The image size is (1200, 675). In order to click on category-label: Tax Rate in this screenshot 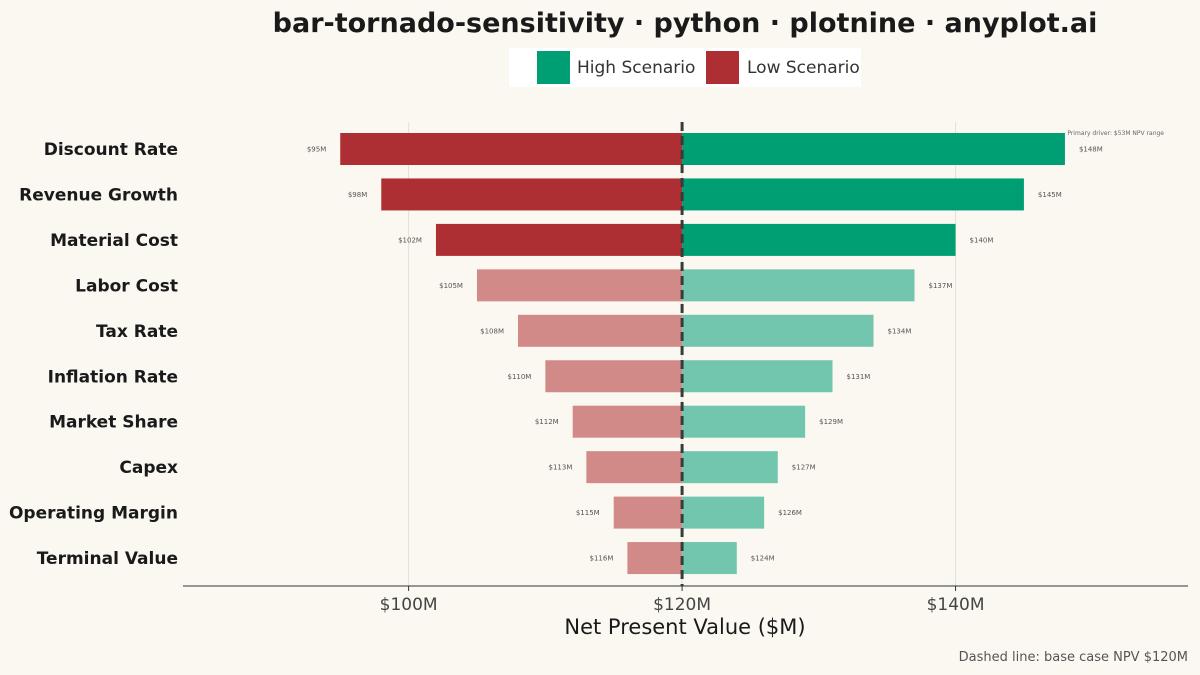, I will do `click(137, 332)`.